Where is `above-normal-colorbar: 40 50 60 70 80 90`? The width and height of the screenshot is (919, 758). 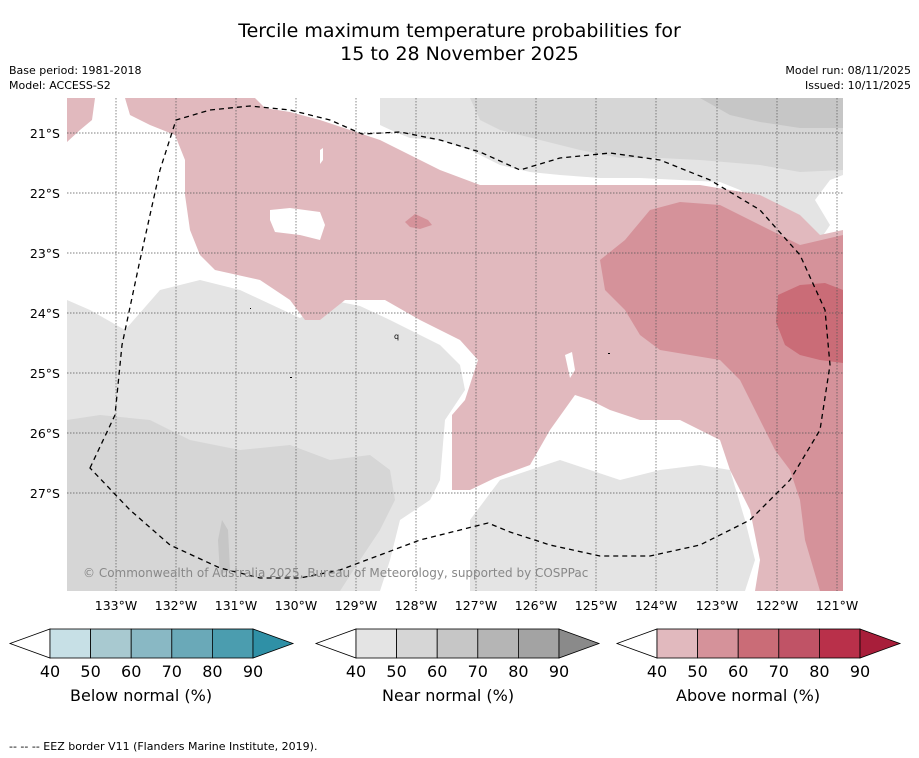 above-normal-colorbar: 40 50 60 70 80 90 is located at coordinates (758, 654).